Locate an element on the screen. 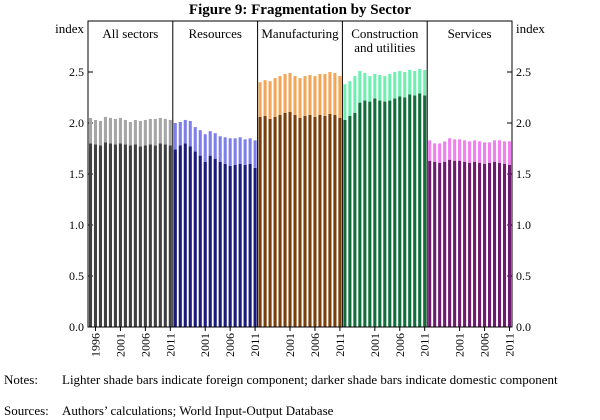 The height and width of the screenshot is (420, 600). y-tick-label-right: 2.5 is located at coordinates (523, 72).